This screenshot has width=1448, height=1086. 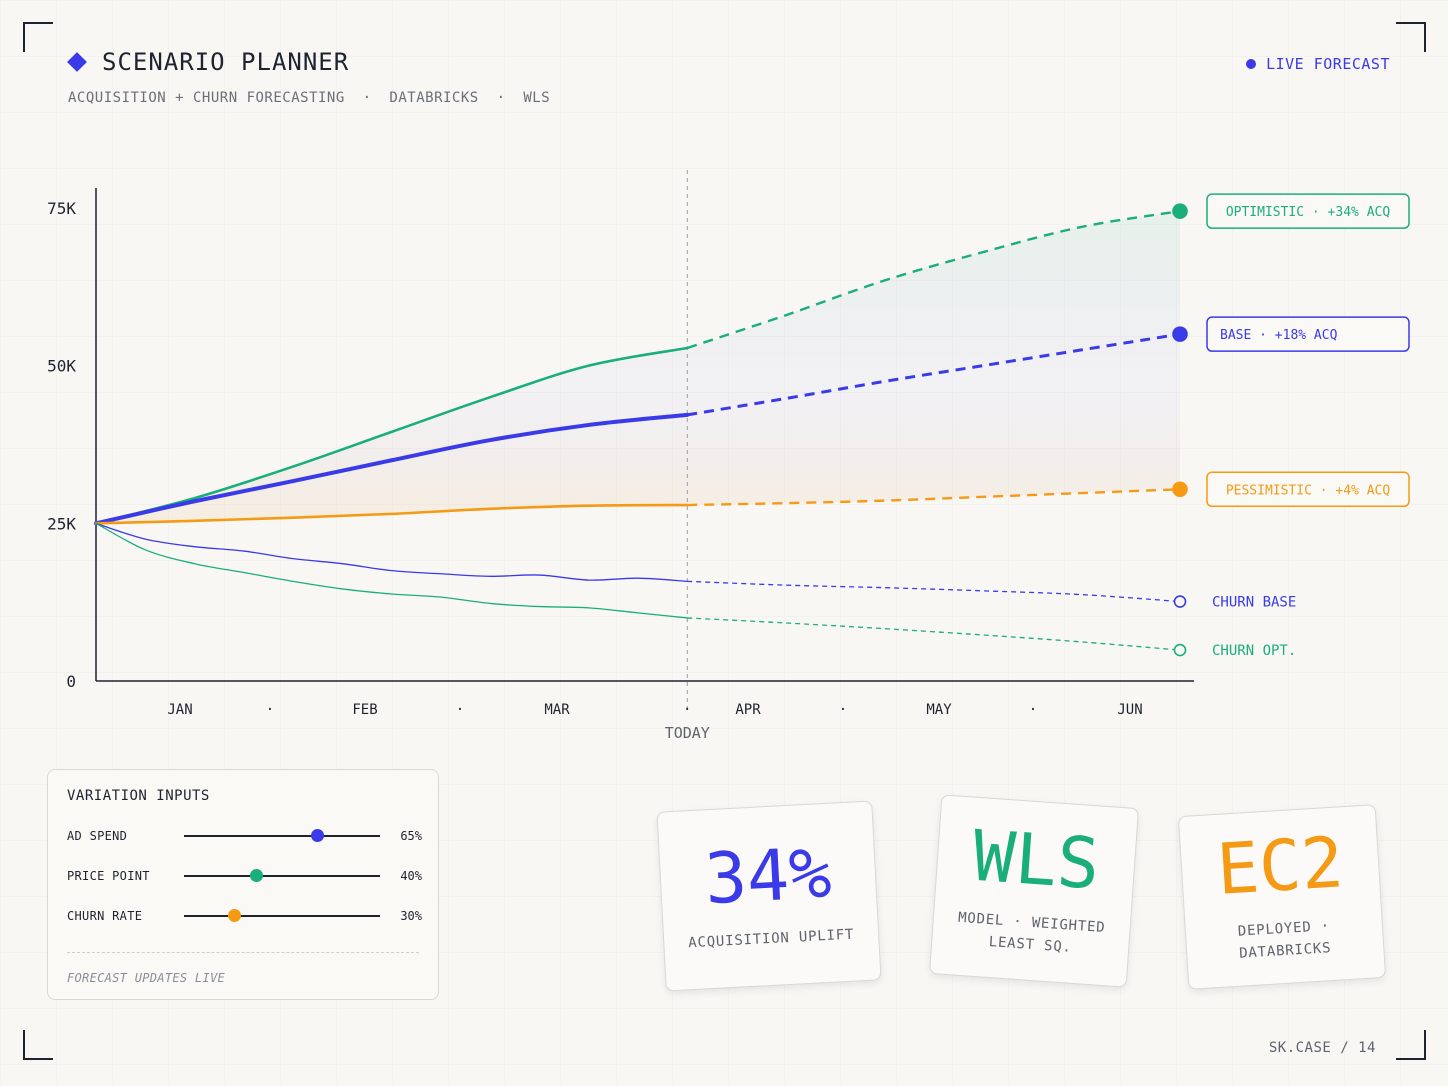 What do you see at coordinates (771, 939) in the screenshot?
I see `metric-caption: ACQUISITION UPLIFT` at bounding box center [771, 939].